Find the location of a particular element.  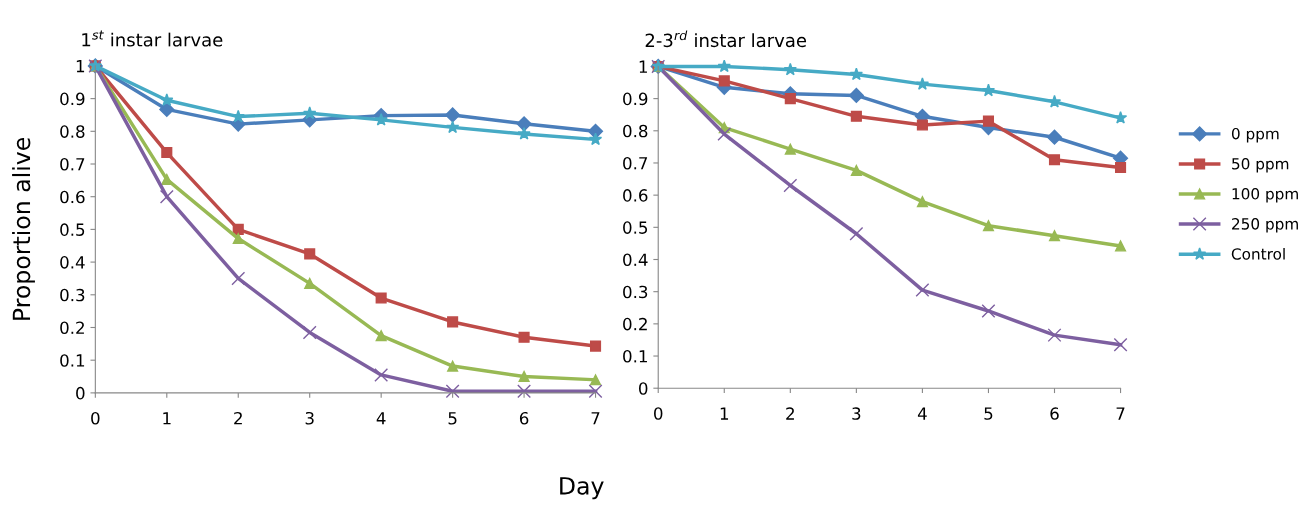

legend-label: Control is located at coordinates (1258, 253).